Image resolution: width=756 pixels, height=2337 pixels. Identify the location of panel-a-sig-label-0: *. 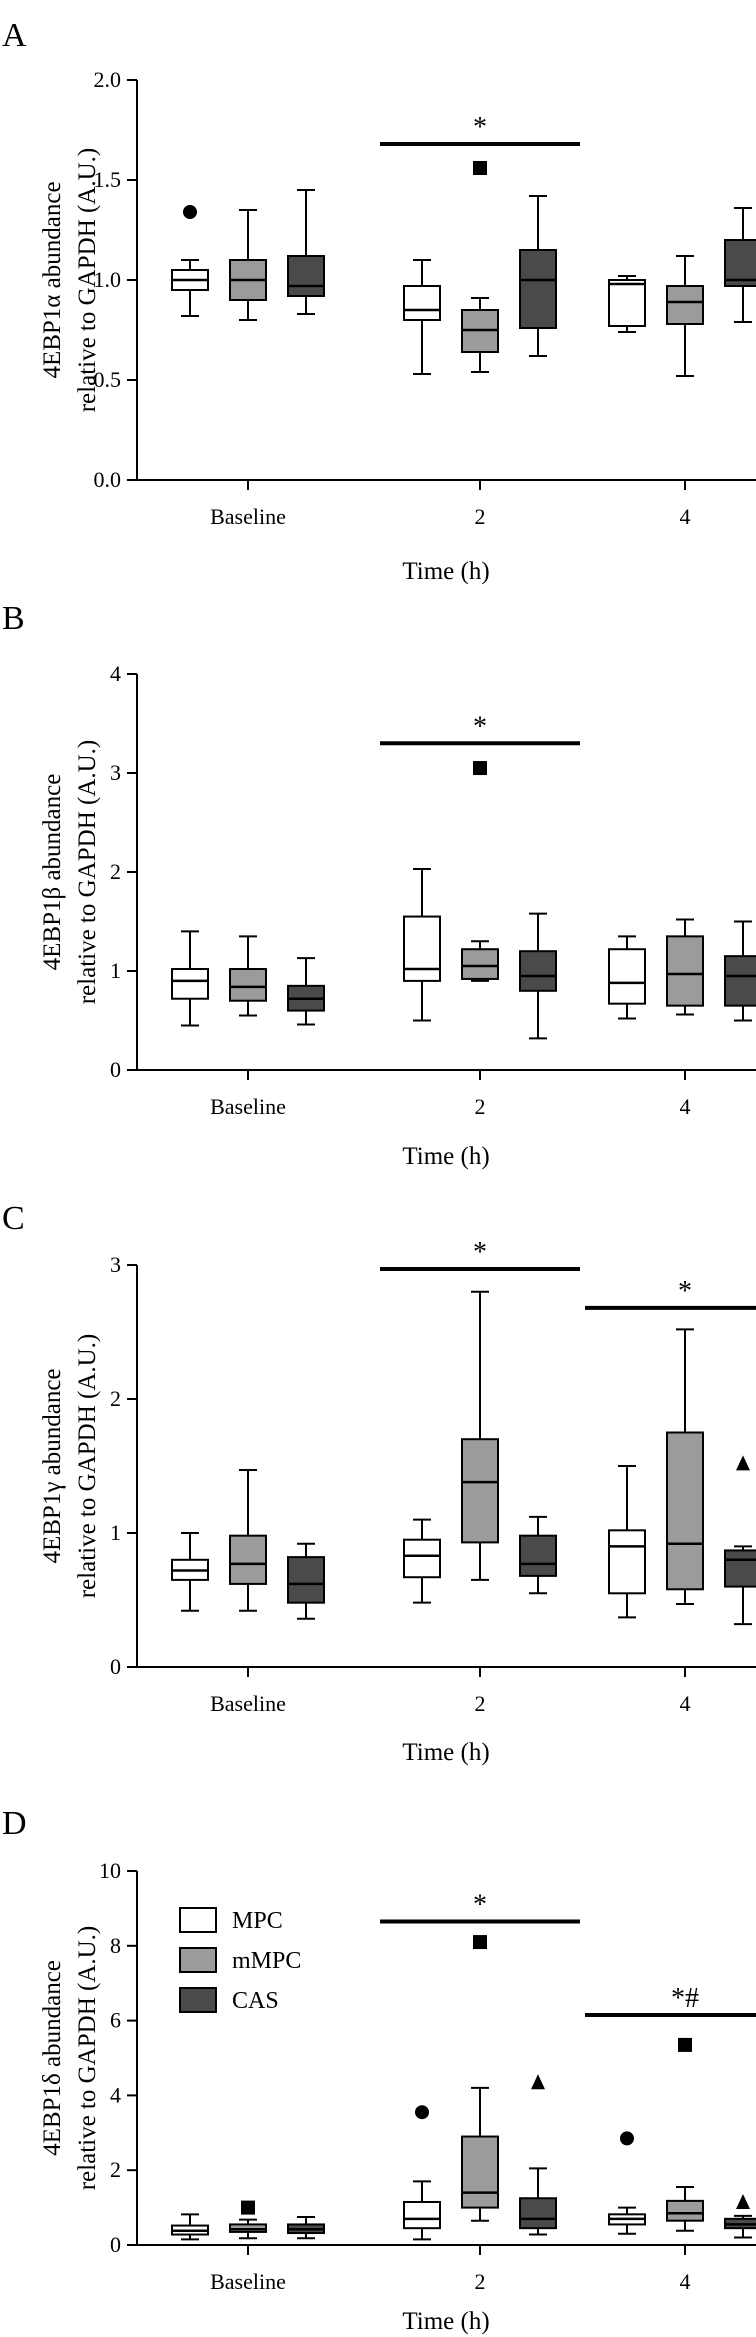
(480, 127).